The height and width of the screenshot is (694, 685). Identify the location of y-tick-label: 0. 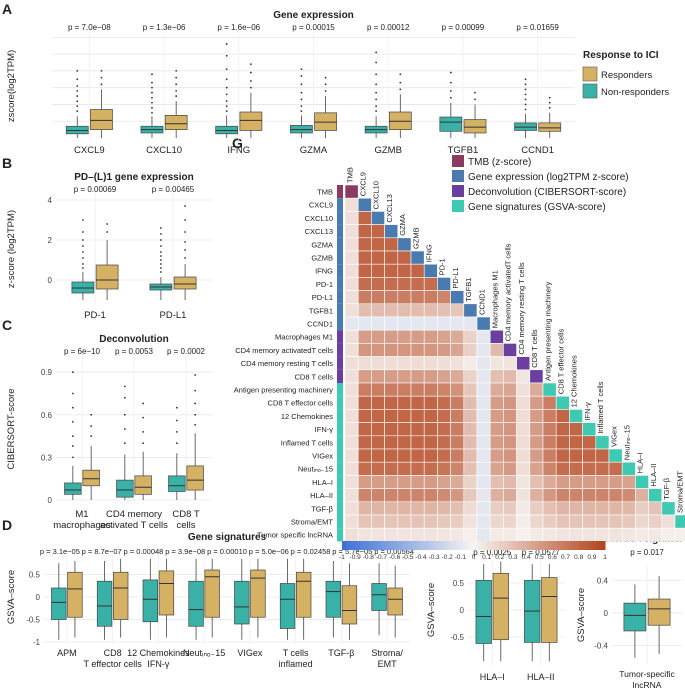
(50, 500).